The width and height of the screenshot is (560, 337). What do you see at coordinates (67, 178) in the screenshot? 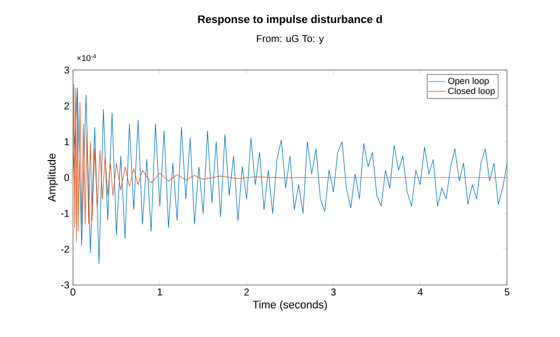
I see `y-tick-label: 0` at bounding box center [67, 178].